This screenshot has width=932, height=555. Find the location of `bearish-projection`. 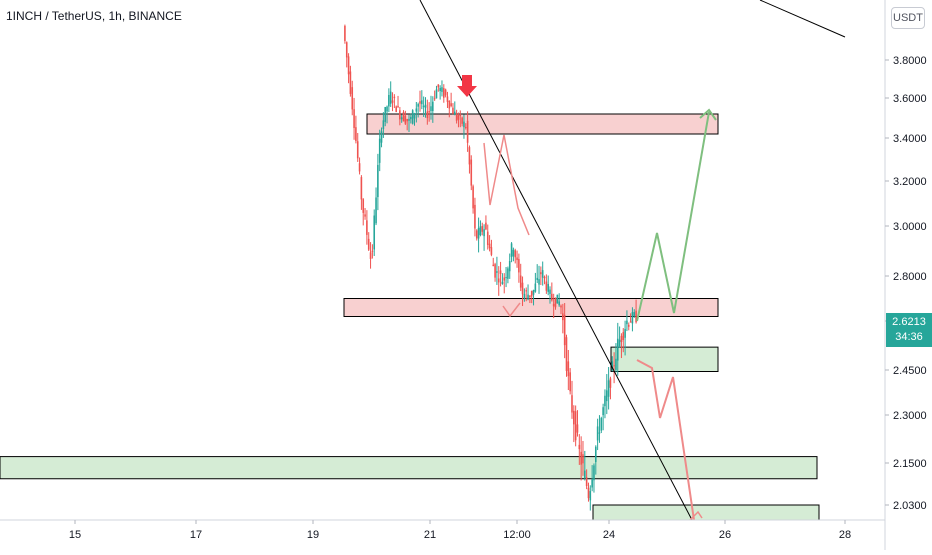

bearish-projection is located at coordinates (665, 440).